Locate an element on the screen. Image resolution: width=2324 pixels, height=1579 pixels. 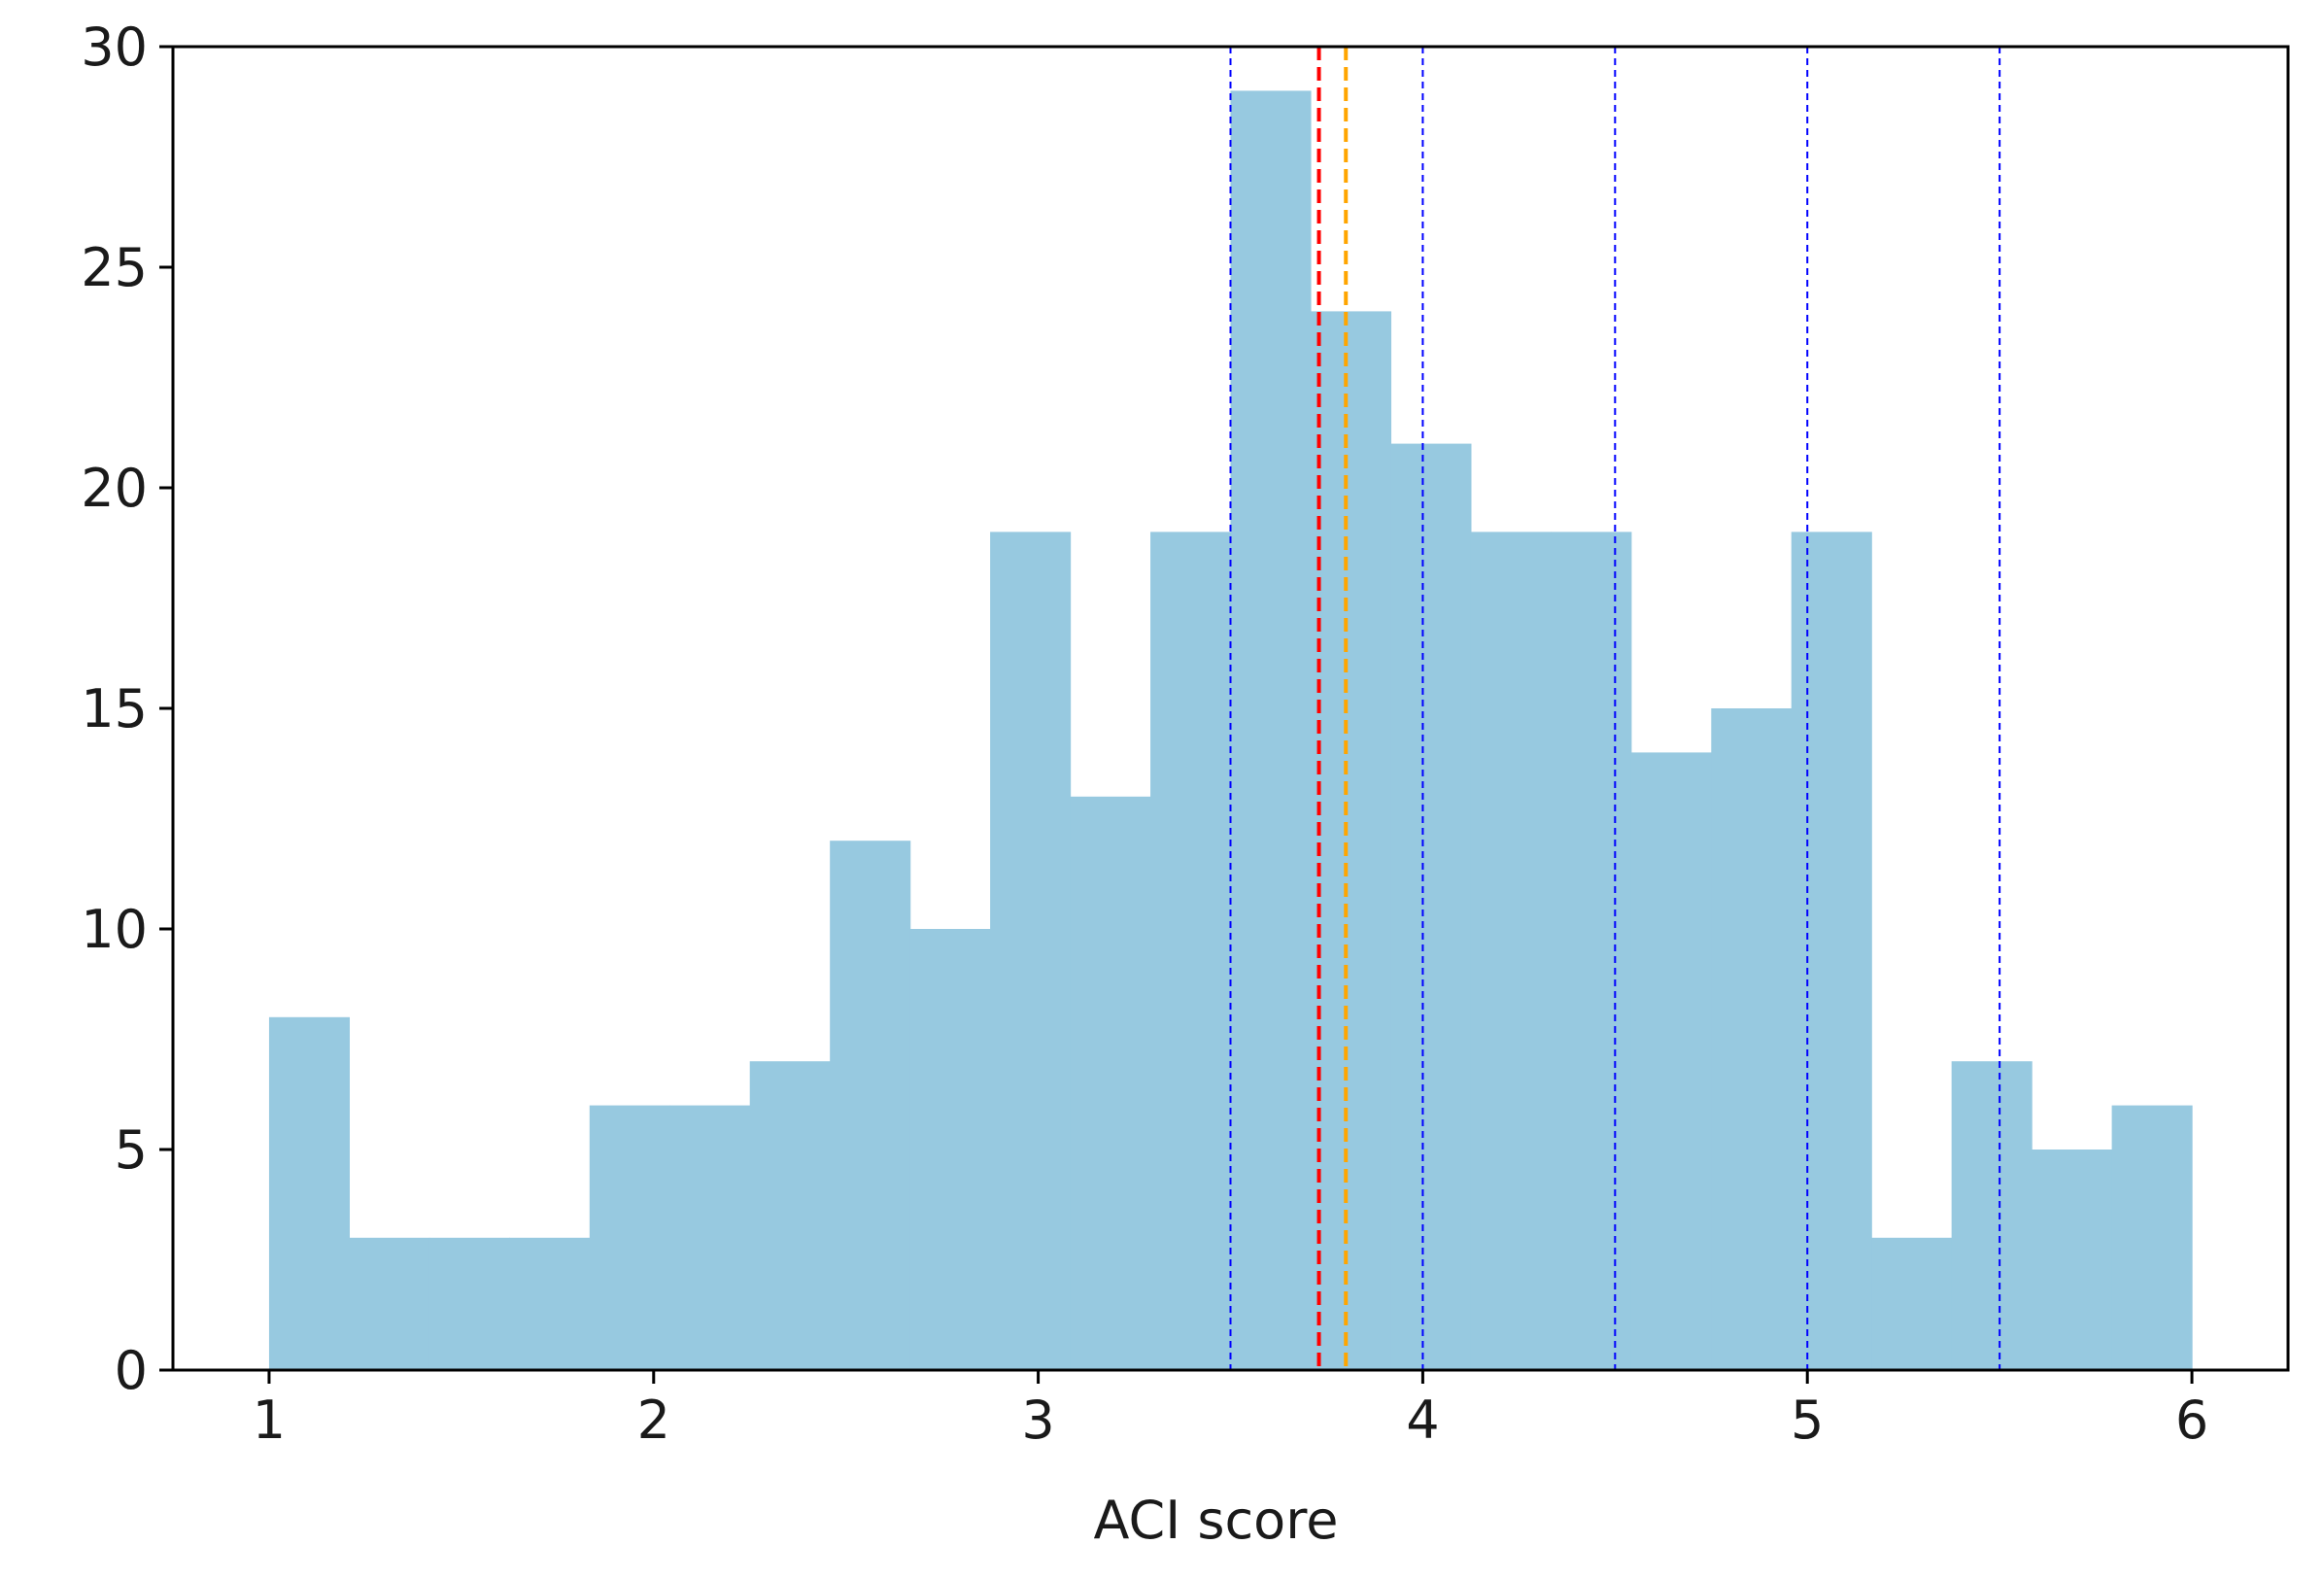
y-tick-label: 10 is located at coordinates (115, 930).